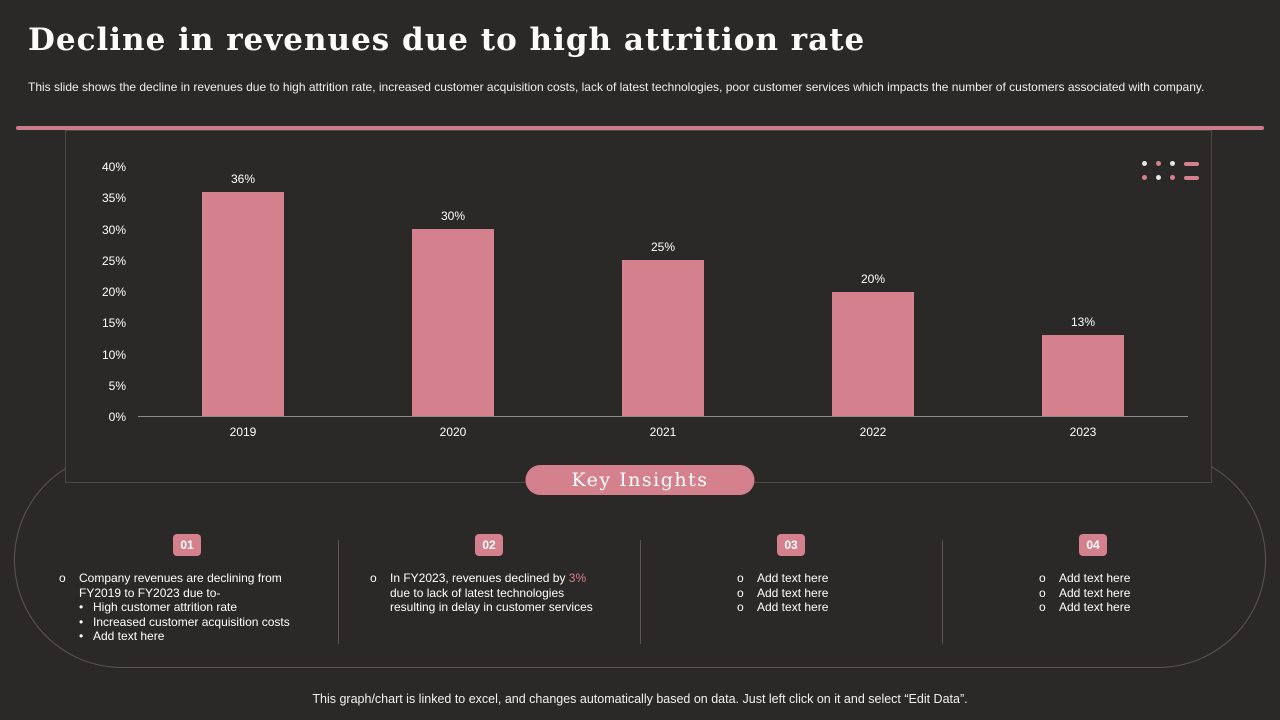 This screenshot has width=1280, height=720. I want to click on bar-2020, so click(453, 322).